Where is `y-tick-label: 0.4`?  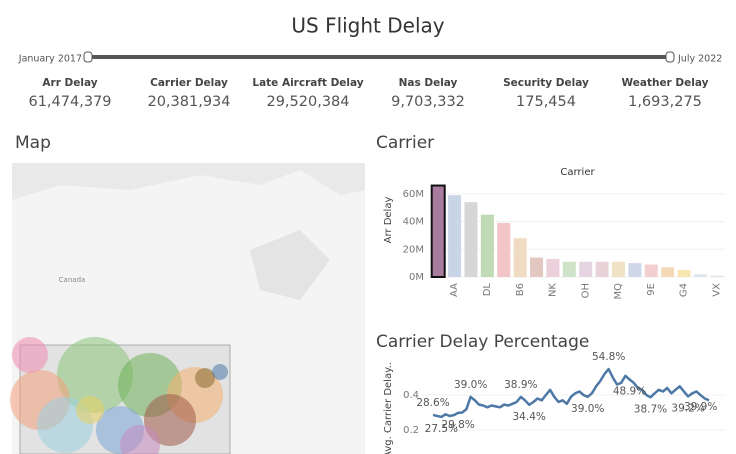 y-tick-label: 0.4 is located at coordinates (411, 395).